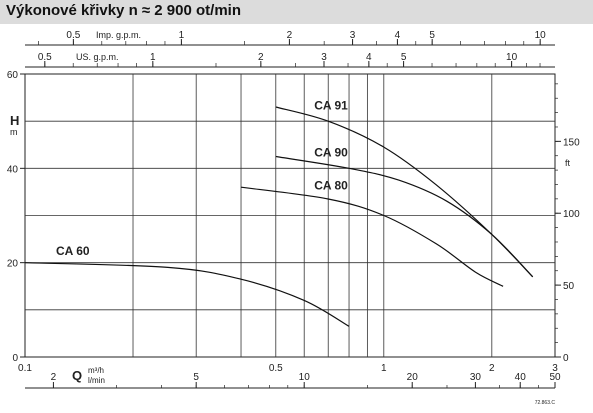  Describe the element at coordinates (545, 403) in the screenshot. I see `footnote: 72.863.C` at that location.